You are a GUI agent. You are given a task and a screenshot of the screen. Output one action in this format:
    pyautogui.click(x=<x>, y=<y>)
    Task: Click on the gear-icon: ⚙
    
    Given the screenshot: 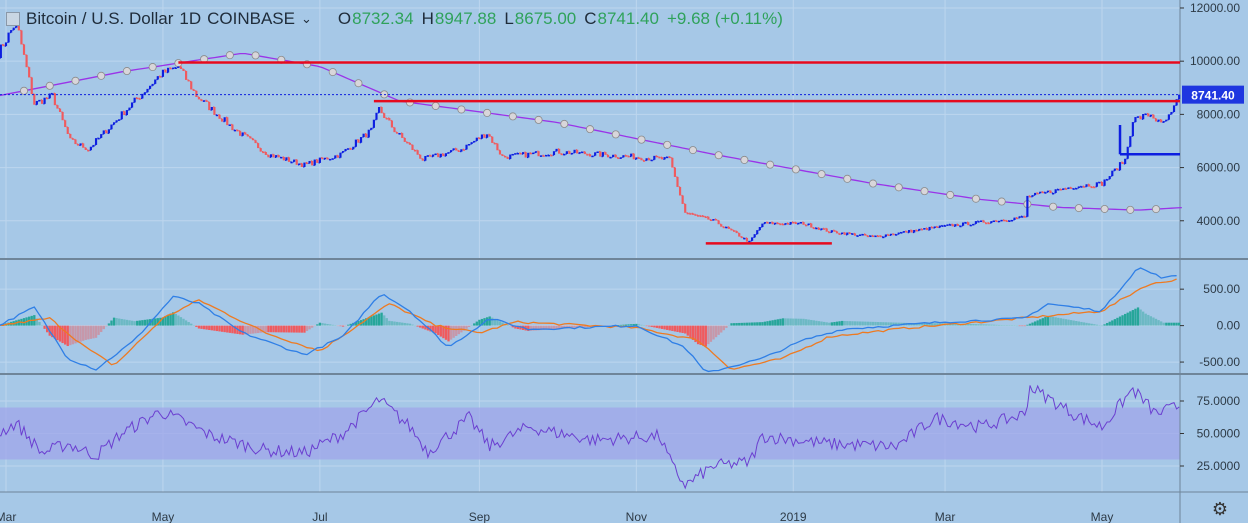 What is the action you would take?
    pyautogui.click(x=1219, y=509)
    